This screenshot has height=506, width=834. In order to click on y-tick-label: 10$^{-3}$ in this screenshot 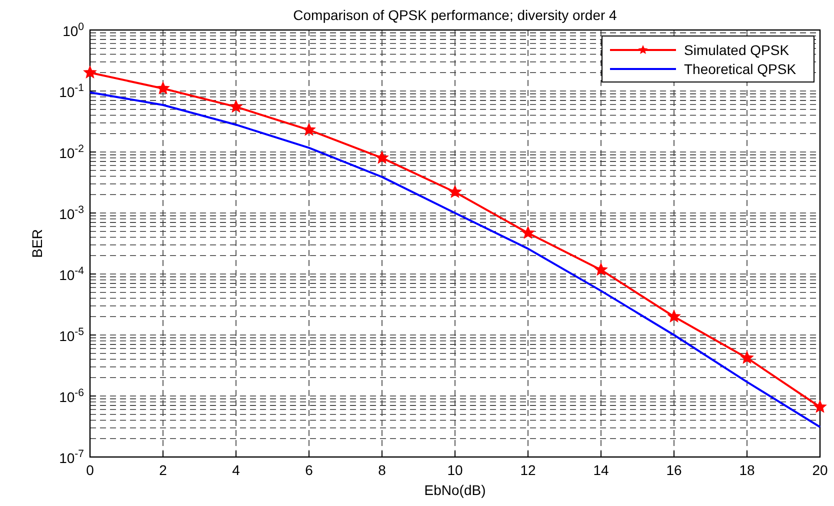, I will do `click(71, 213)`.